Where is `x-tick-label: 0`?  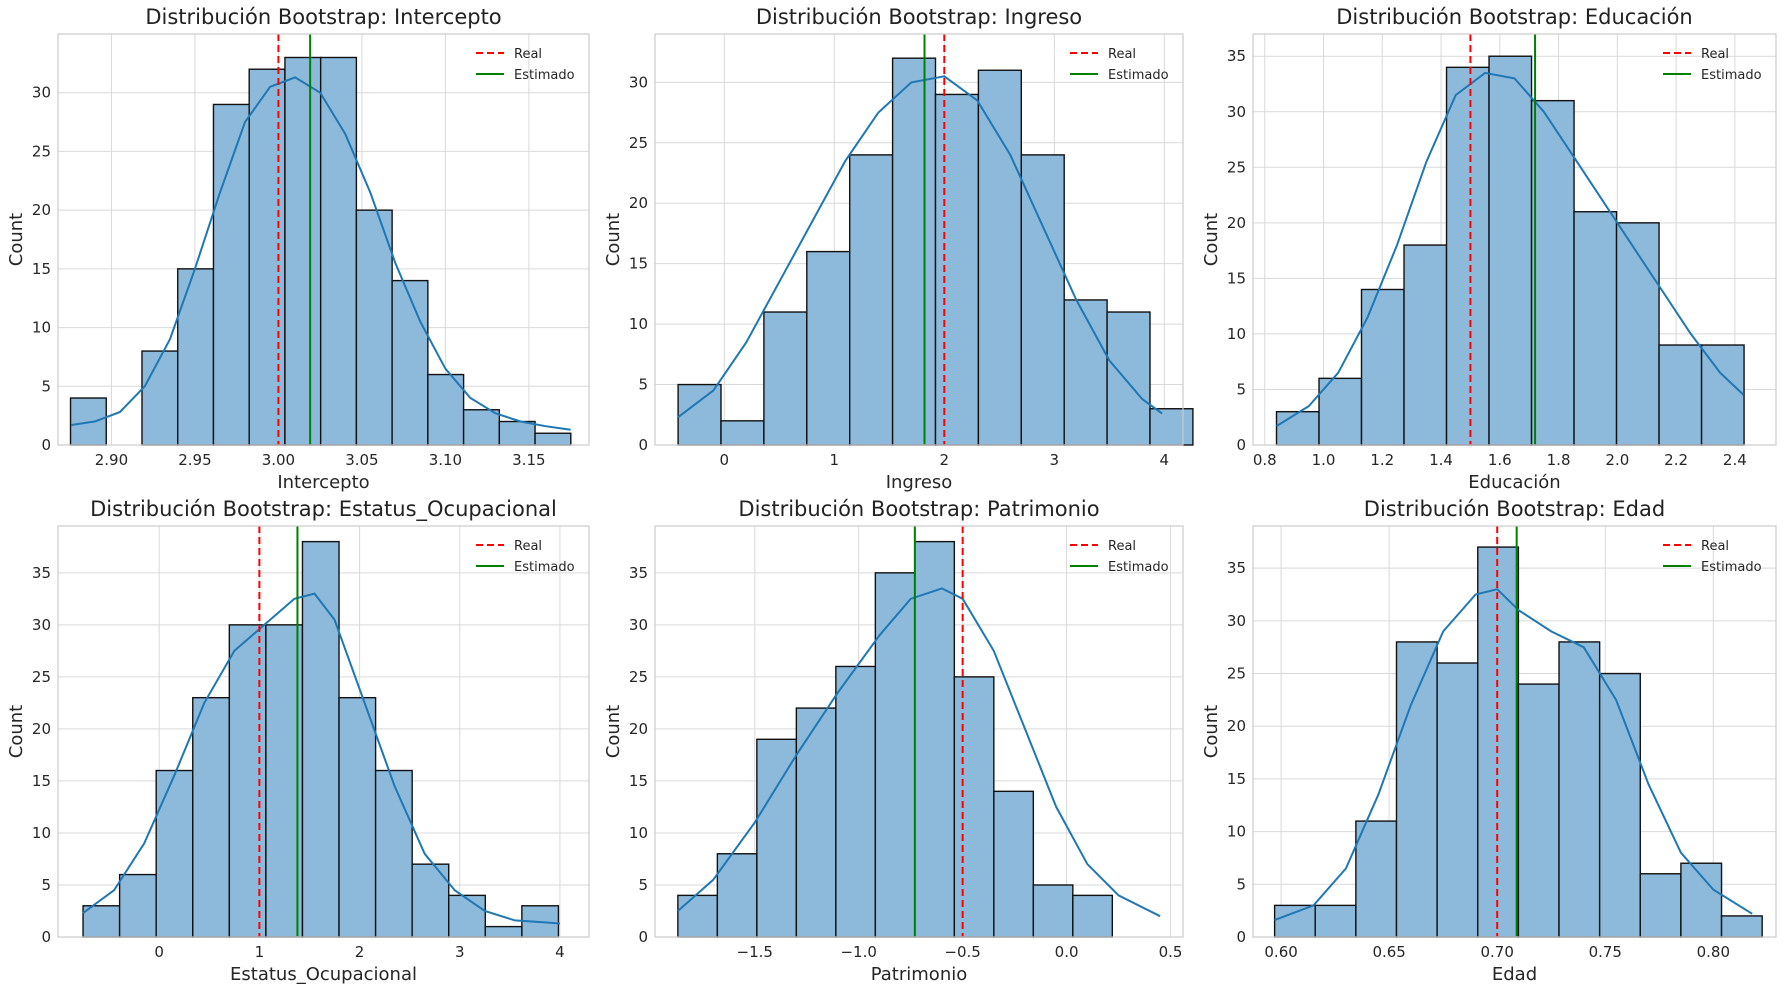
x-tick-label: 0 is located at coordinates (159, 952).